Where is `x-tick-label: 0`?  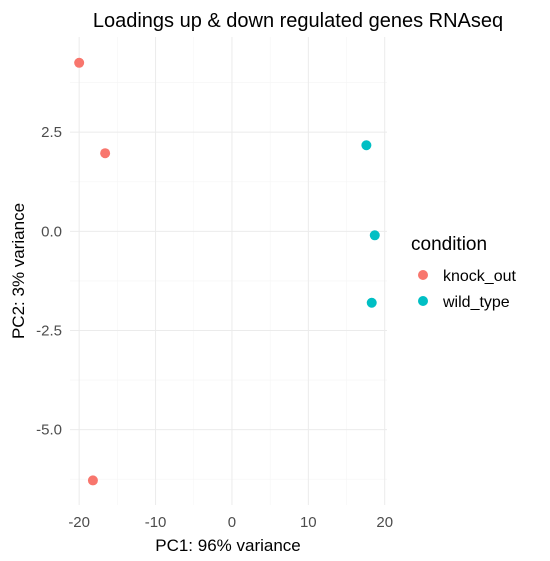
x-tick-label: 0 is located at coordinates (232, 522).